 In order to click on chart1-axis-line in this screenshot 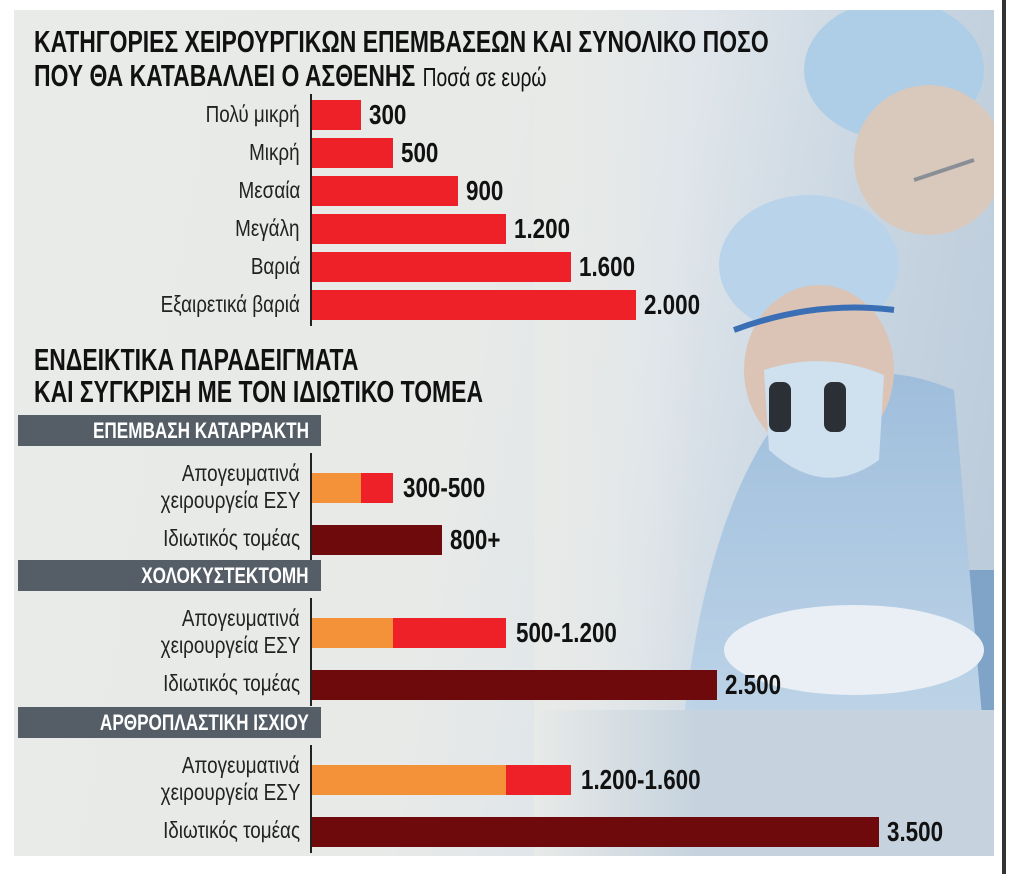, I will do `click(311, 210)`.